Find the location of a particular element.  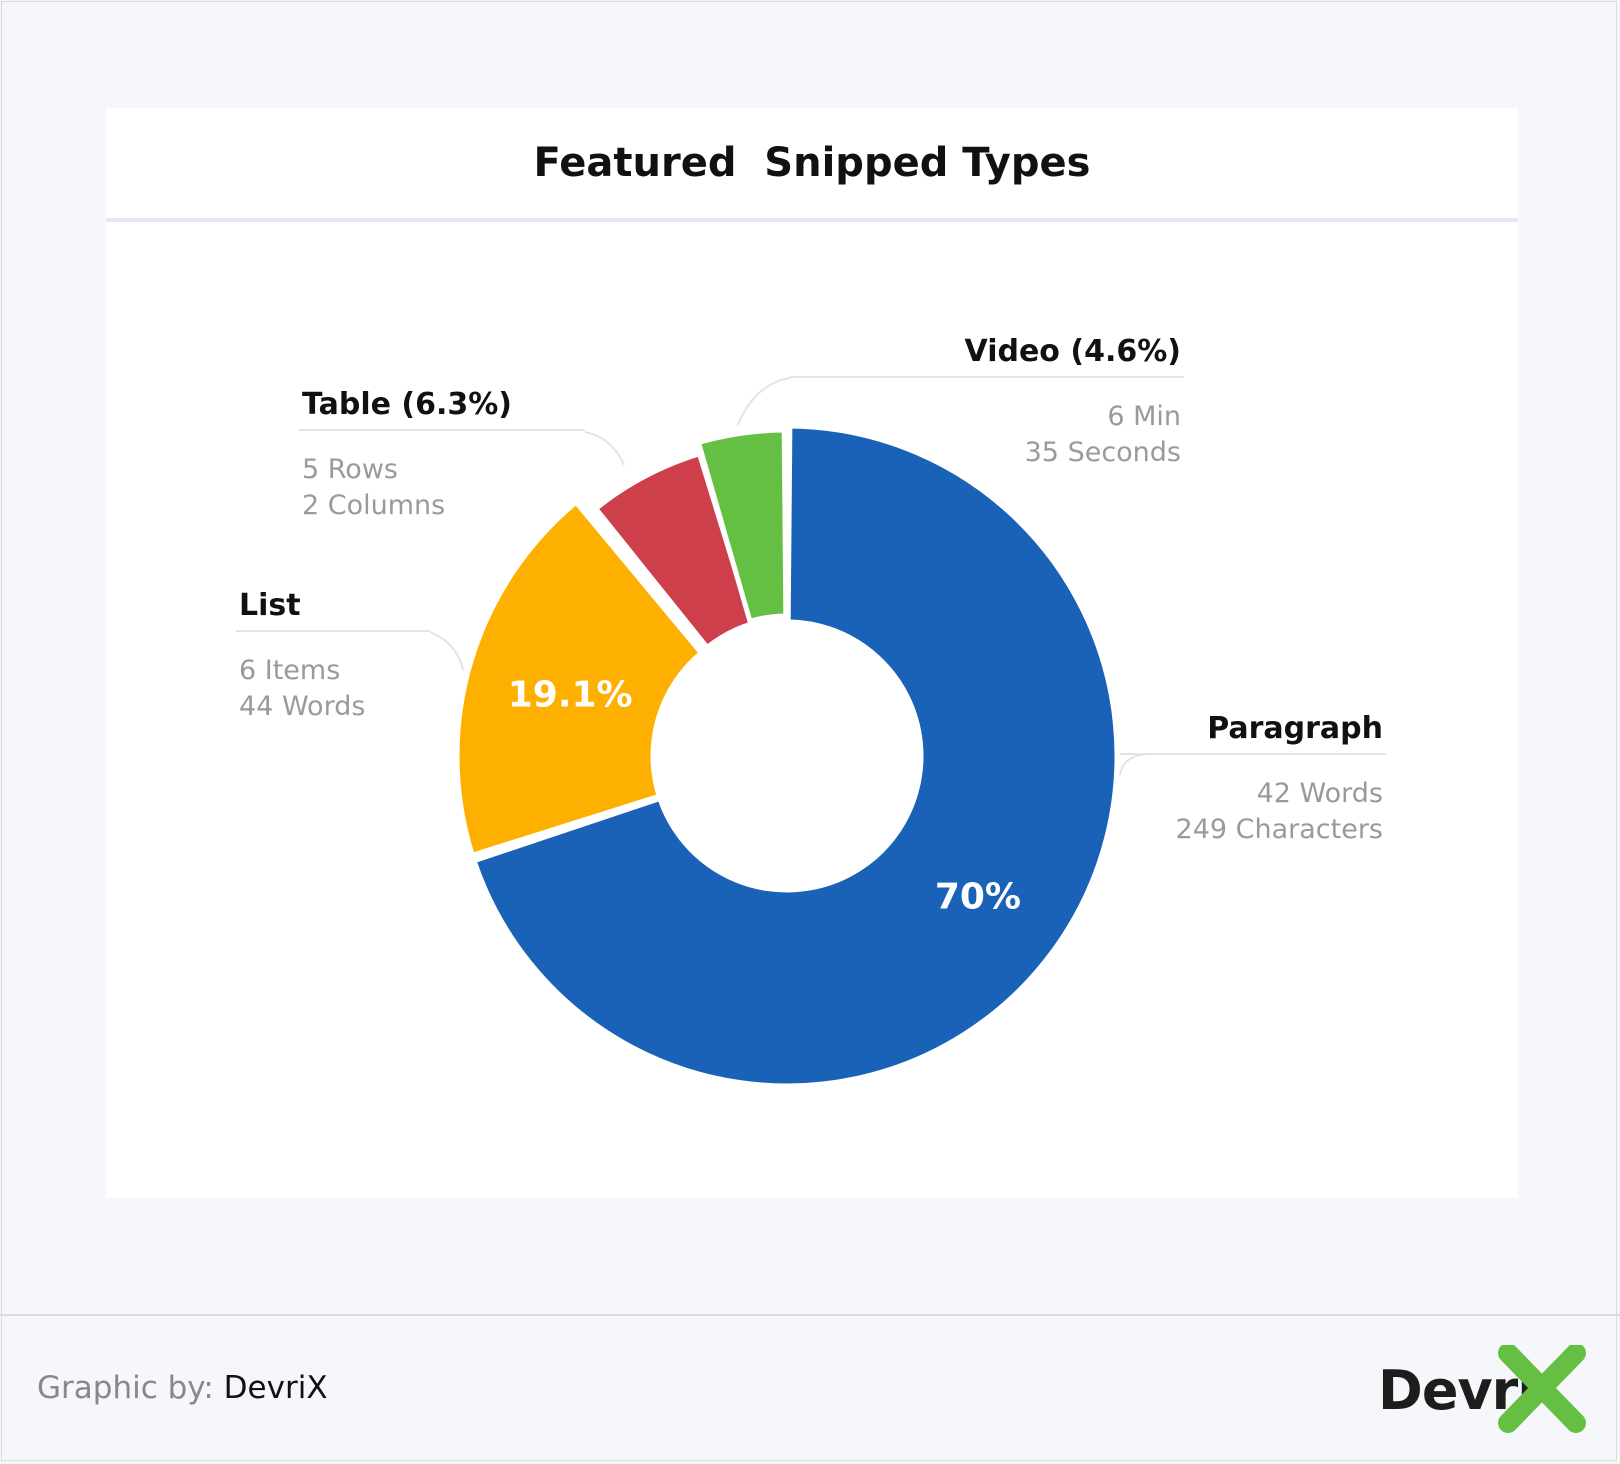

graphic-credit: Graphic by: DevriX is located at coordinates (182, 1388).